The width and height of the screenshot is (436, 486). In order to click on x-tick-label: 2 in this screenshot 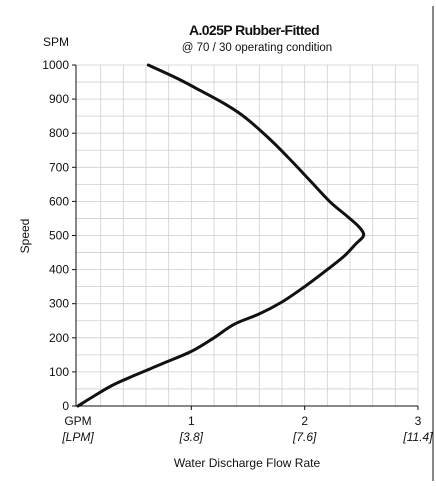, I will do `click(304, 421)`.